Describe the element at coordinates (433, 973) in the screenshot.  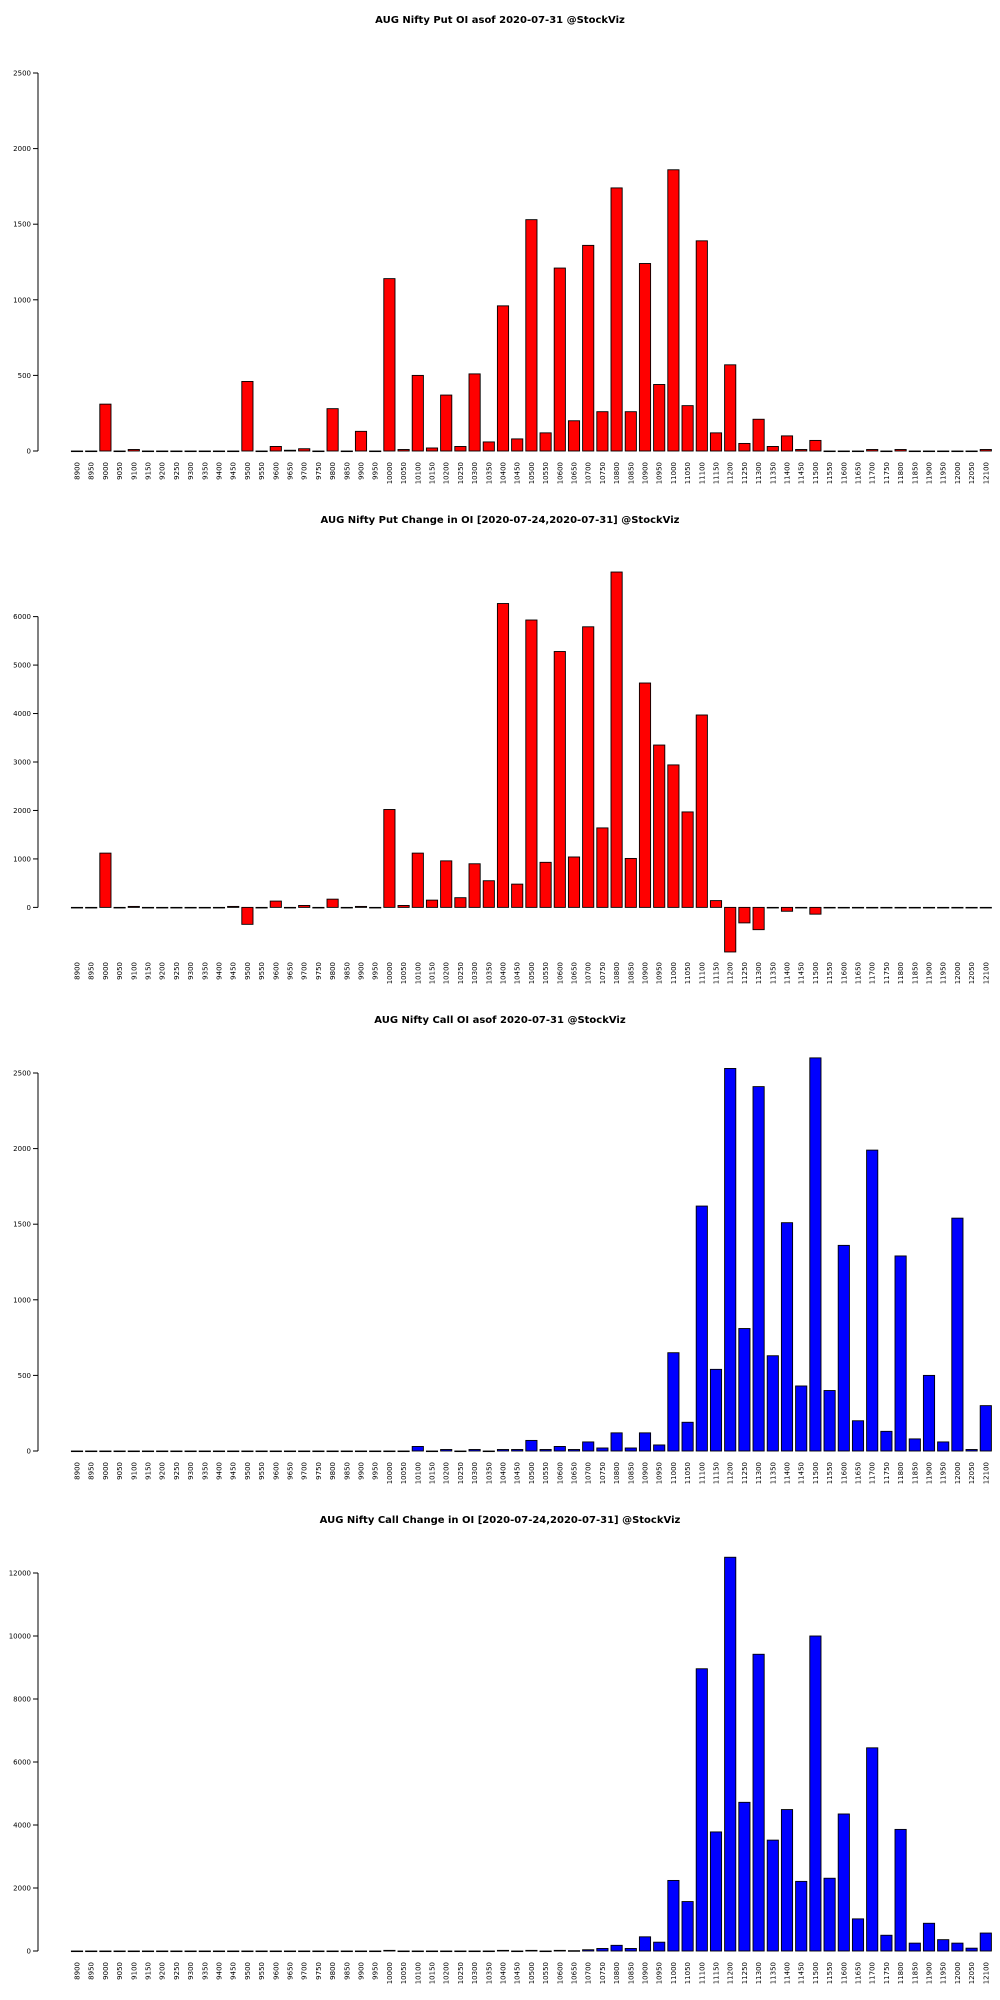
I see `x-tick-label: 10150` at that location.